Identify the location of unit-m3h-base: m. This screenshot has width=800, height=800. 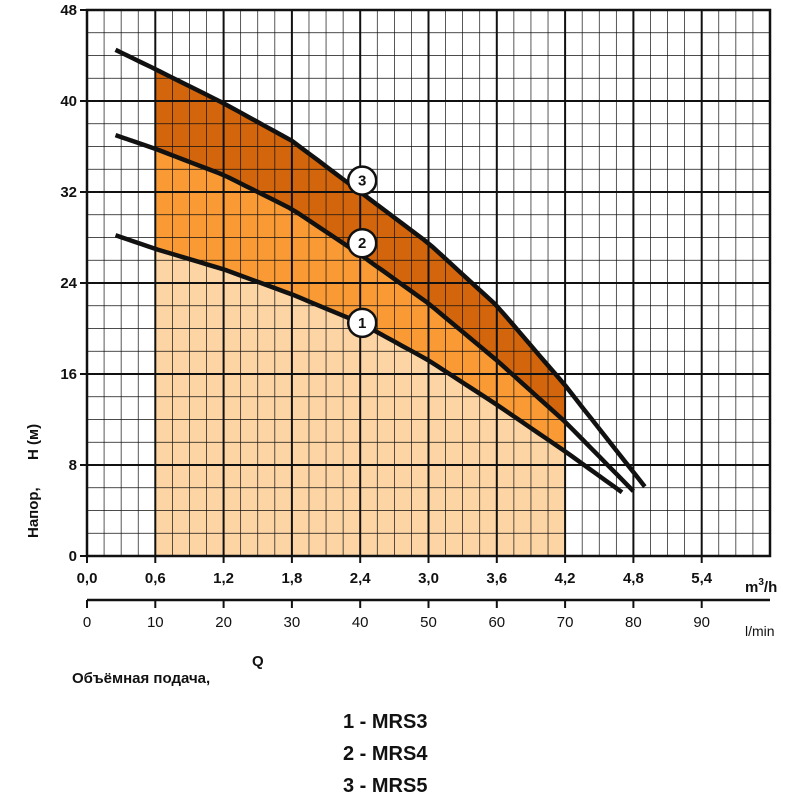
(751, 587).